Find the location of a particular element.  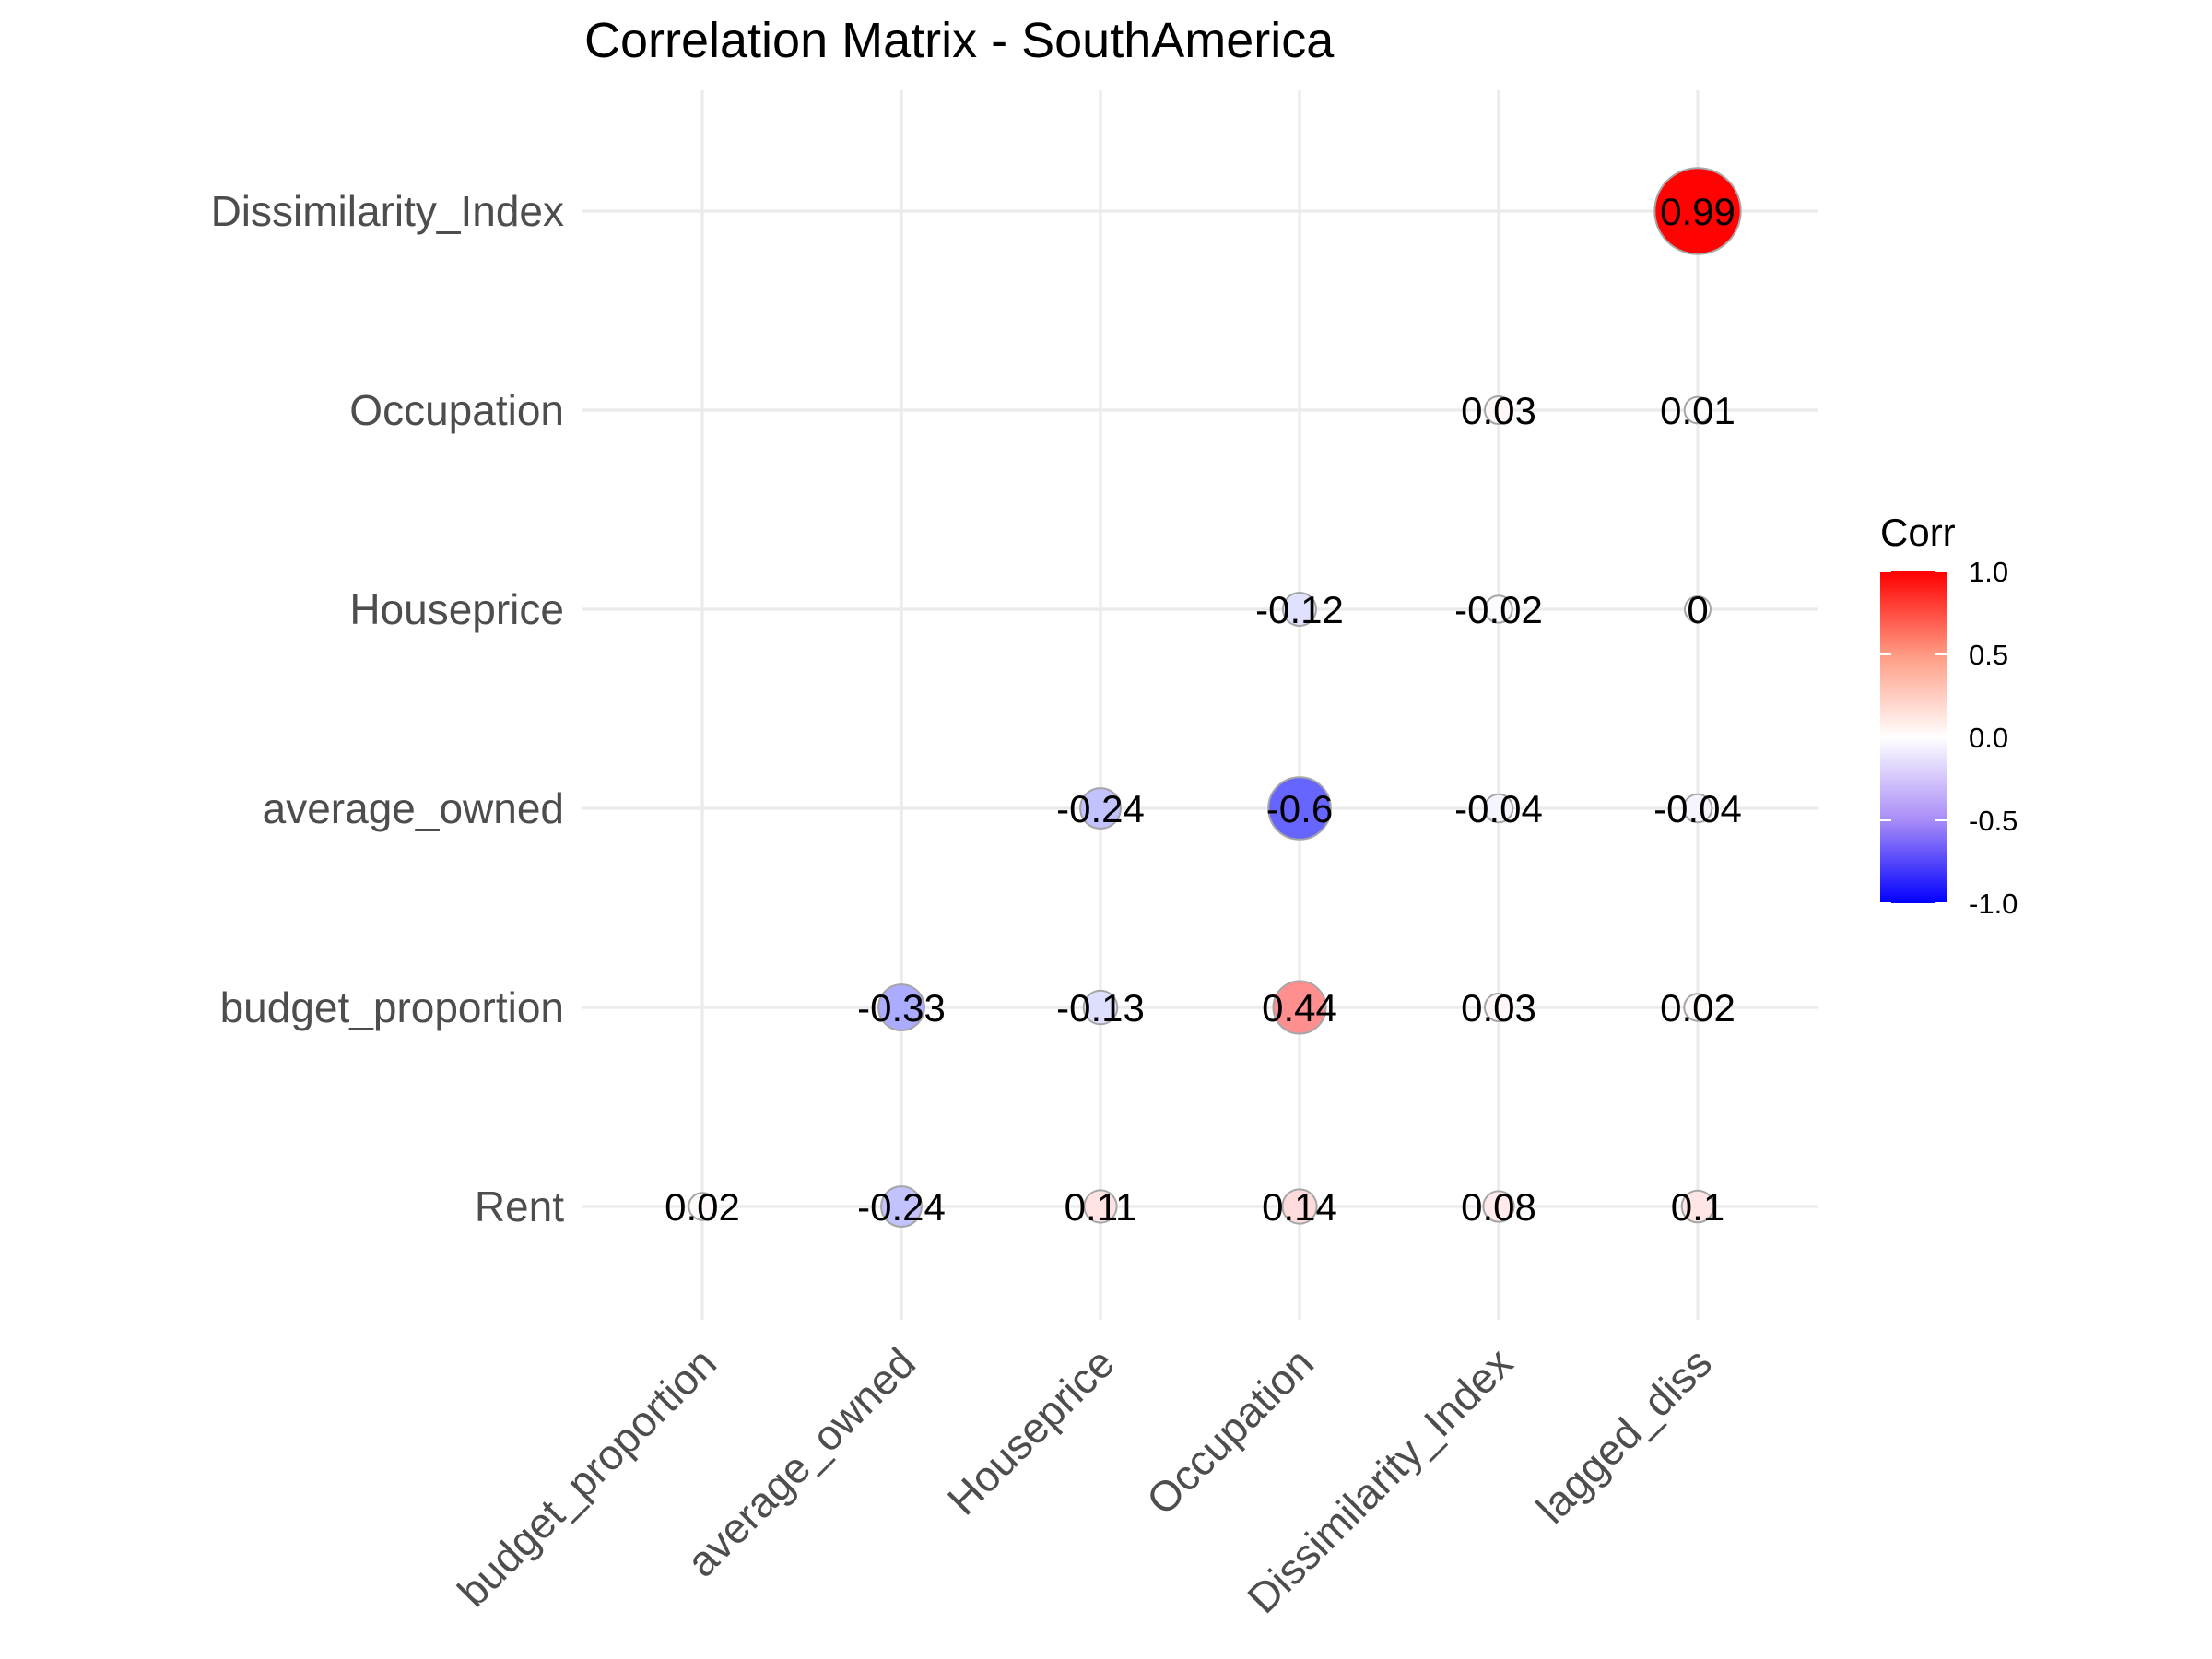

cell-rent-dissimilarity-index: 0.08 is located at coordinates (1498, 1207).